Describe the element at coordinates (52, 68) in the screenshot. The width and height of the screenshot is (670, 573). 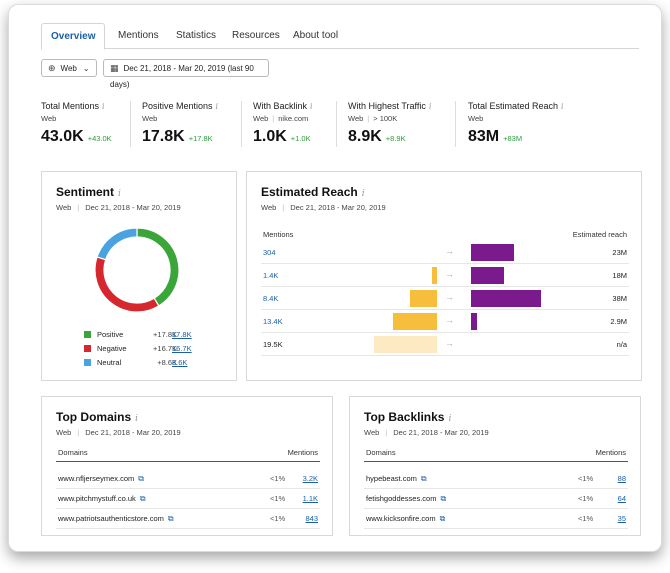
I see `globe-icon: ⊕` at that location.